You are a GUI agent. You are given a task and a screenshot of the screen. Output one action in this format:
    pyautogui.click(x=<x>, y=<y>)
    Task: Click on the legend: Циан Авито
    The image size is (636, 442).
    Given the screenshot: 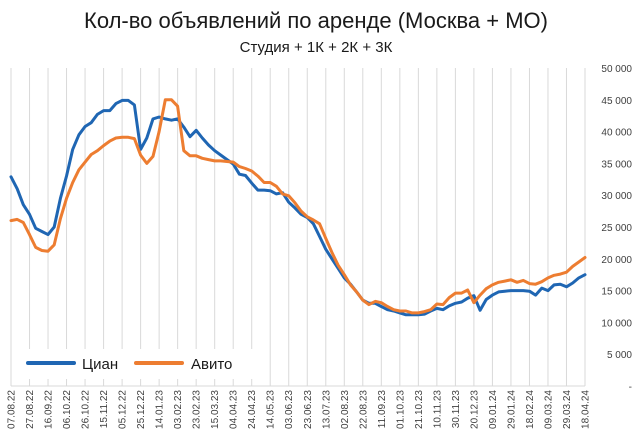 What is the action you would take?
    pyautogui.click(x=139, y=364)
    